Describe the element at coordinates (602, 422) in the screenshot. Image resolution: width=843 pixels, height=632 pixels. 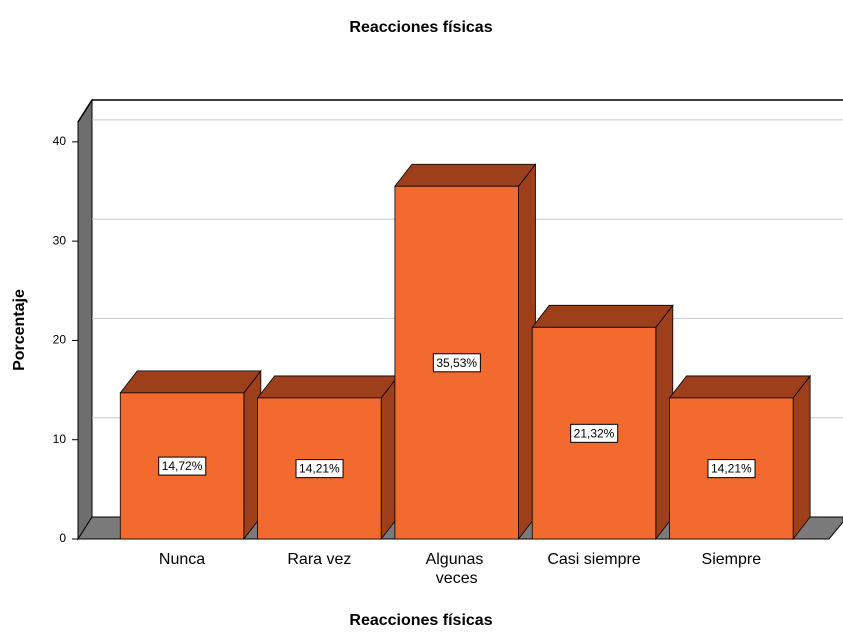
I see `bar-group: 21,32%` at that location.